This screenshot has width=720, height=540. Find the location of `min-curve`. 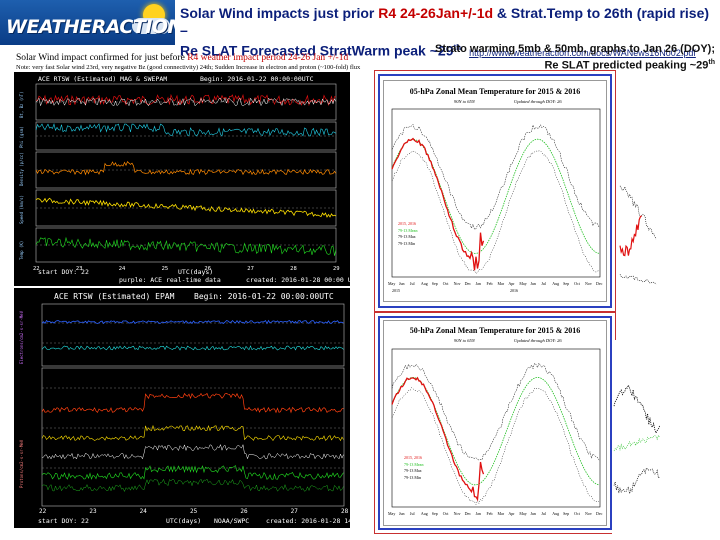

min-curve is located at coordinates (495, 446).